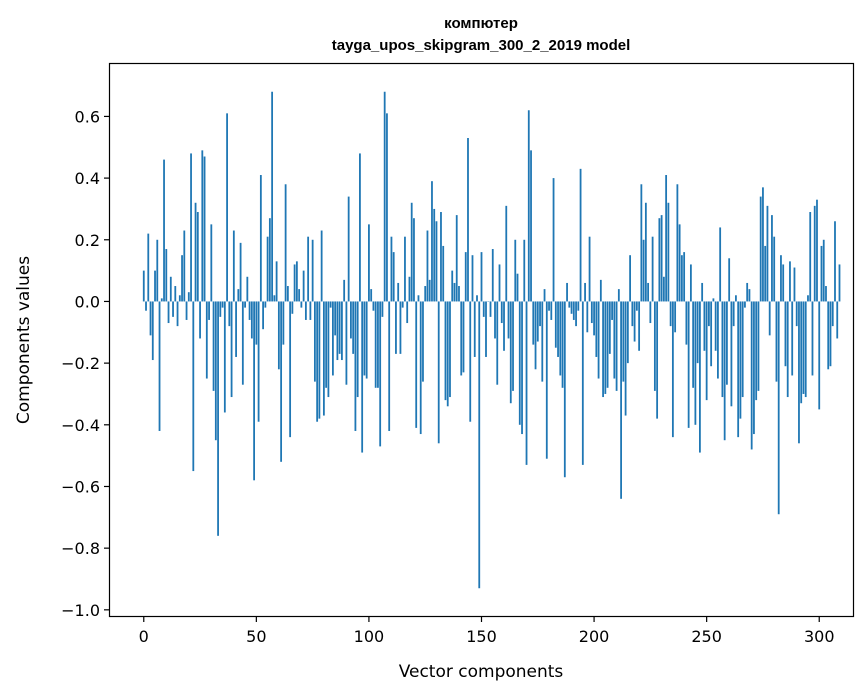 The image size is (867, 696). What do you see at coordinates (24, 340) in the screenshot?
I see `y-axis-label: Components values` at bounding box center [24, 340].